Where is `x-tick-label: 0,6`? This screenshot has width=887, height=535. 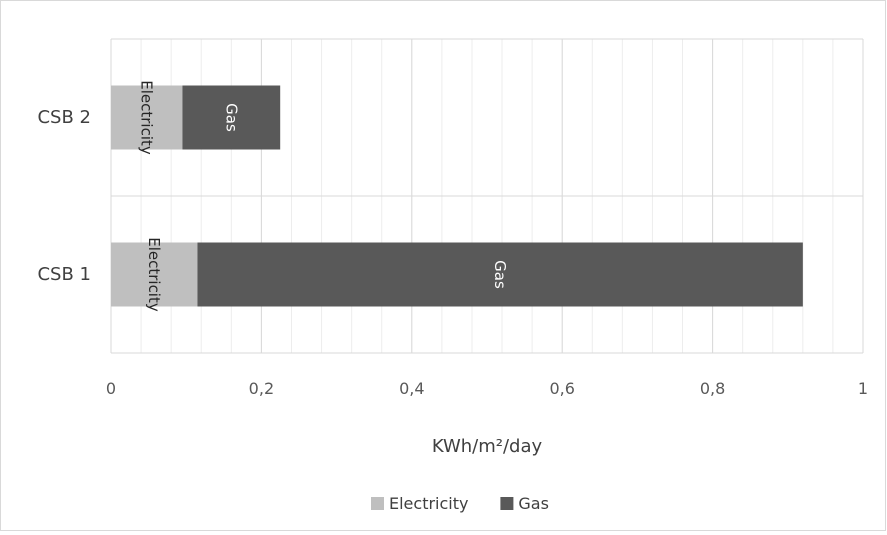
x-tick-label: 0,6 is located at coordinates (561, 388).